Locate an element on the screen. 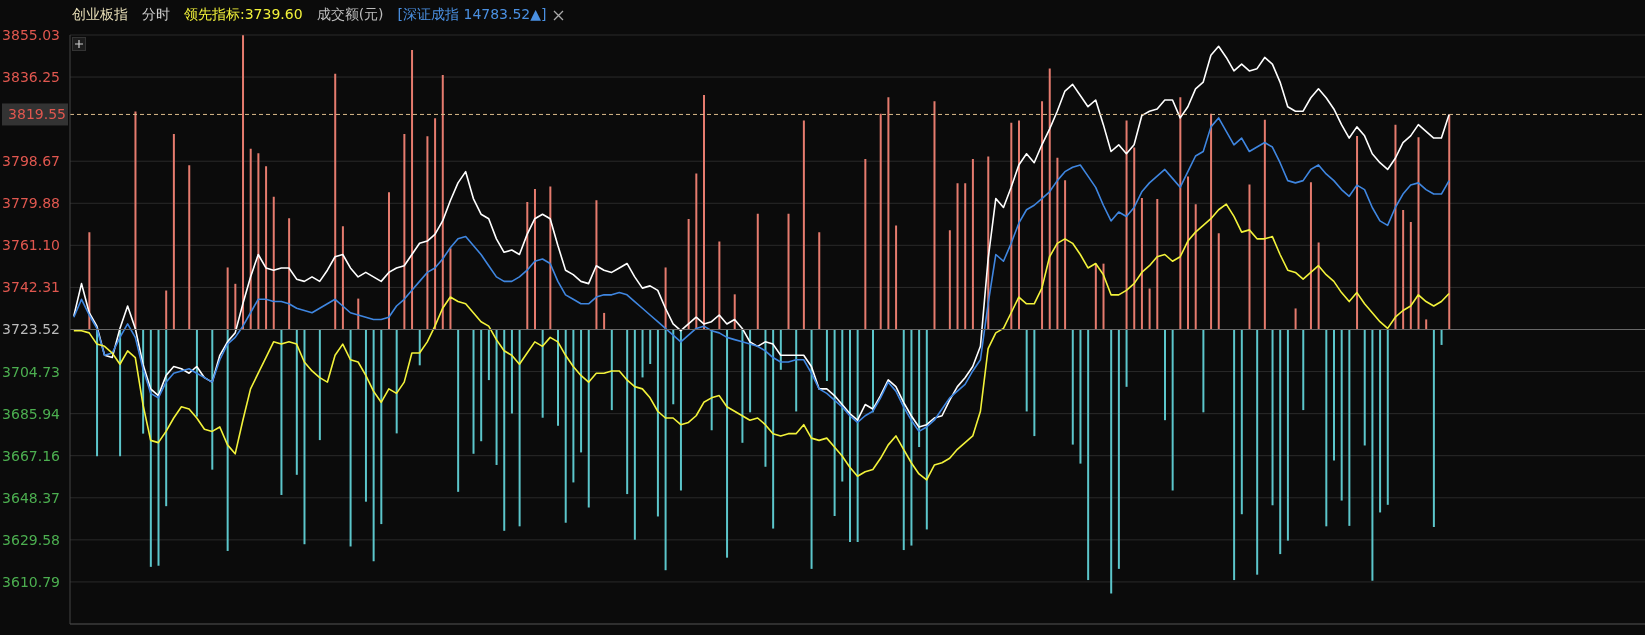 The width and height of the screenshot is (1645, 635). text: 成交额(元) is located at coordinates (350, 15).